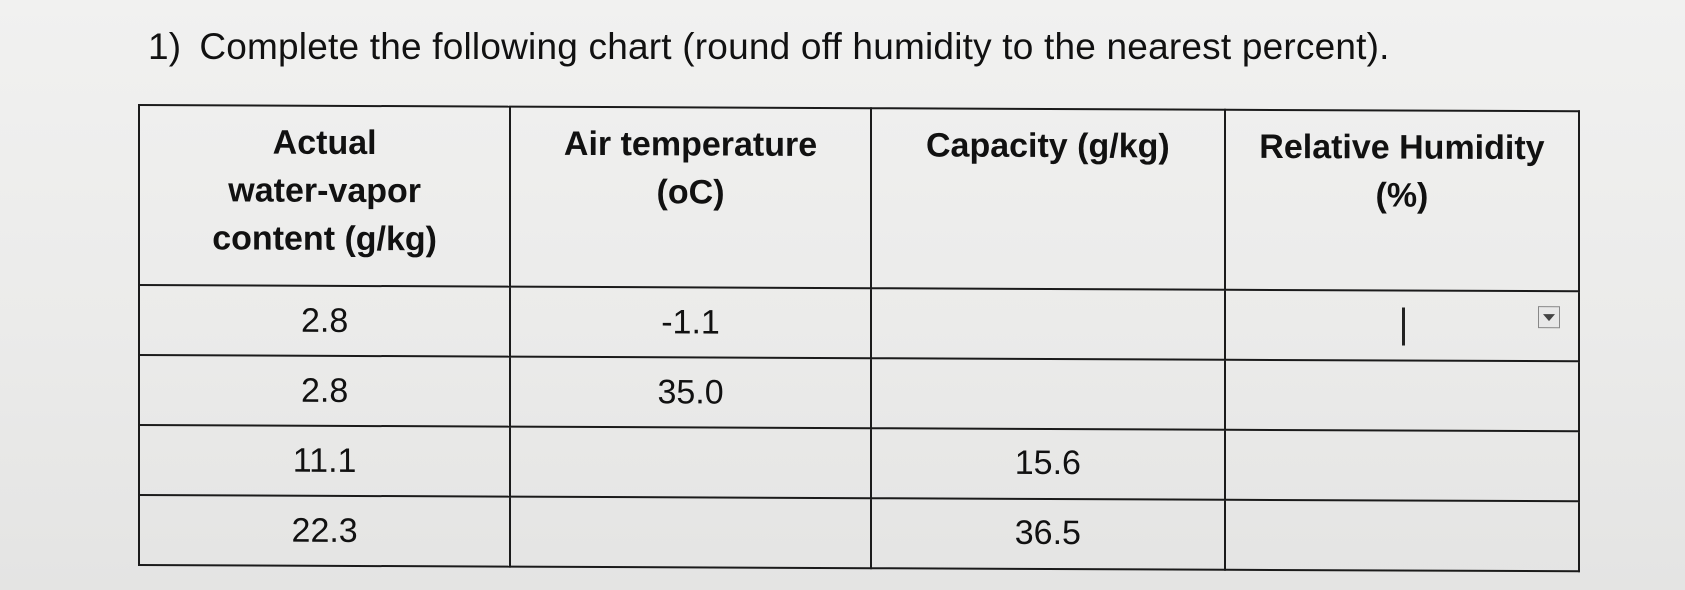 This screenshot has height=590, width=1685. I want to click on chevron-down-icon, so click(1549, 317).